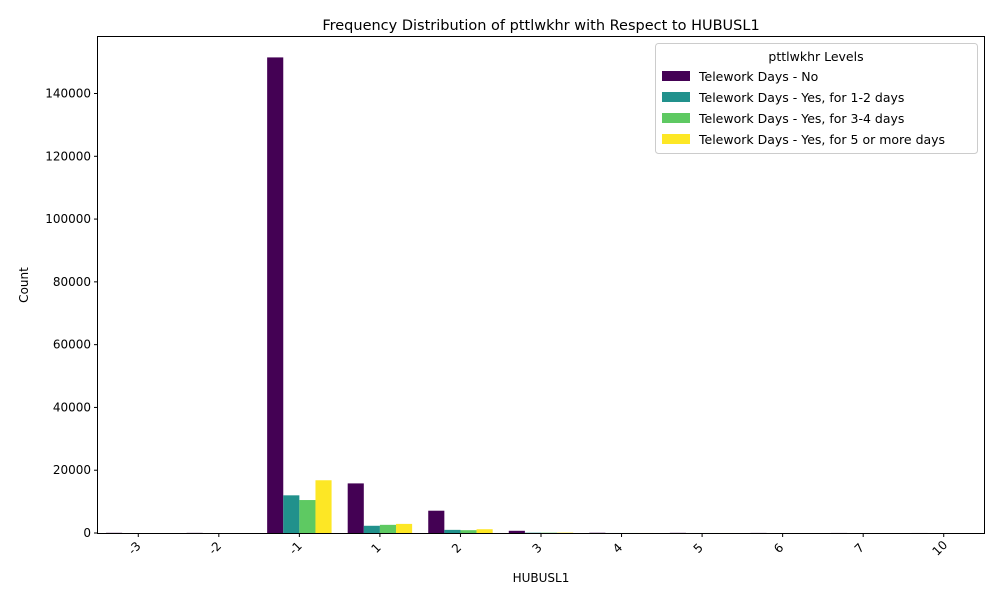 Image resolution: width=1000 pixels, height=600 pixels. What do you see at coordinates (72, 407) in the screenshot?
I see `y-tick-label: 40000` at bounding box center [72, 407].